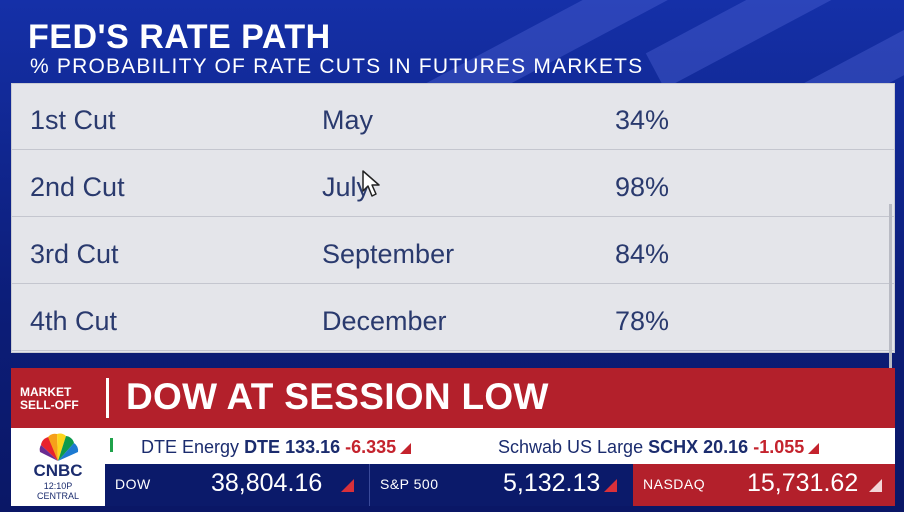 The width and height of the screenshot is (904, 512). What do you see at coordinates (779, 447) in the screenshot?
I see `ticker-change: -1.055` at bounding box center [779, 447].